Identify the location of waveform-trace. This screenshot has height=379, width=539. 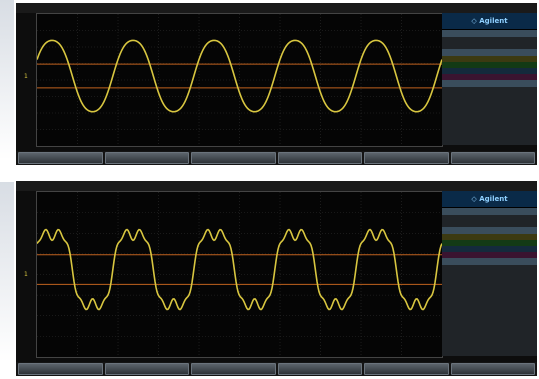
(239, 76).